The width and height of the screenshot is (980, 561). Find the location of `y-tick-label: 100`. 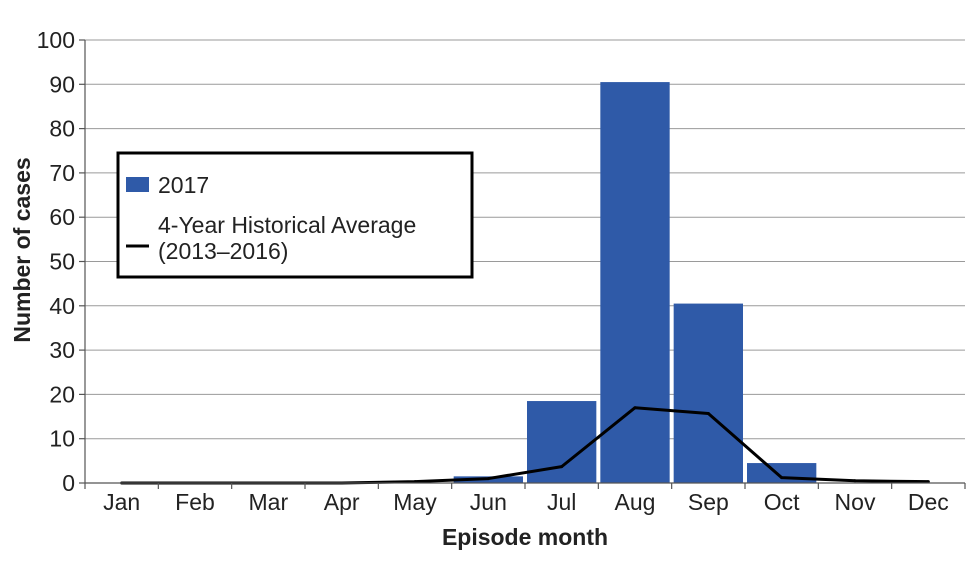

y-tick-label: 100 is located at coordinates (56, 40).